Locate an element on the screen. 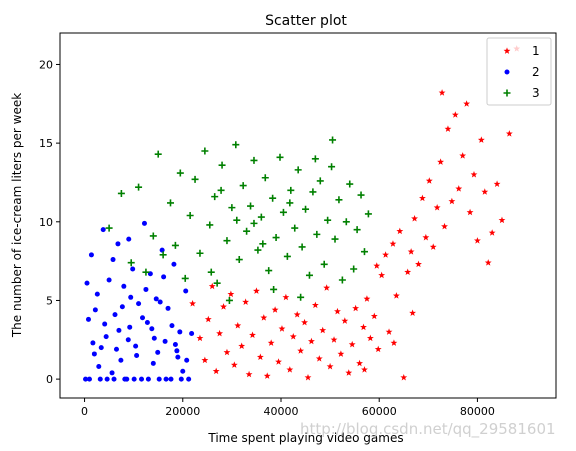  y-axis-ticks: 0 5 10 15 20 is located at coordinates (49, 222).